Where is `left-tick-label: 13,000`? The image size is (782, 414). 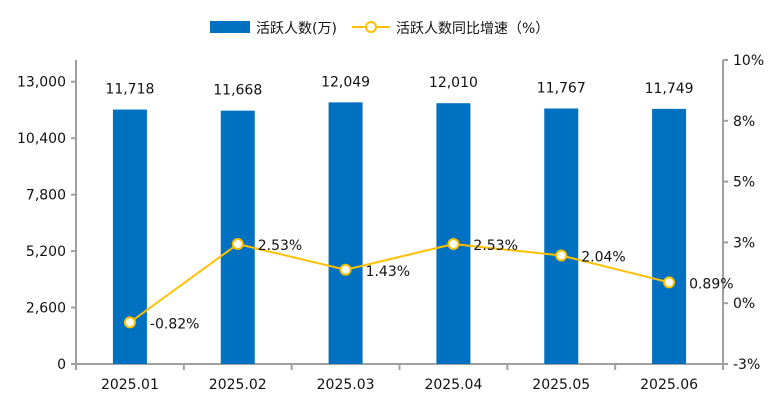
left-tick-label: 13,000 is located at coordinates (41, 83).